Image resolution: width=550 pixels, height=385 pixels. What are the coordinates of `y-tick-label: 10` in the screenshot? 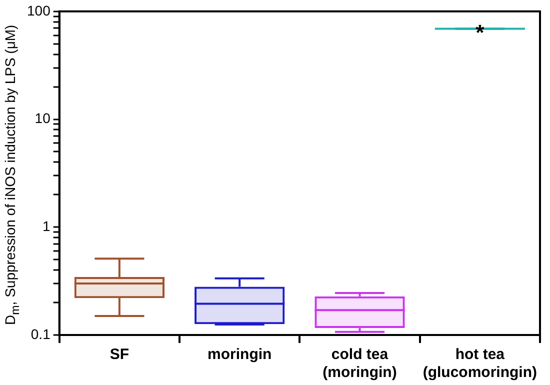 It's located at (42, 118).